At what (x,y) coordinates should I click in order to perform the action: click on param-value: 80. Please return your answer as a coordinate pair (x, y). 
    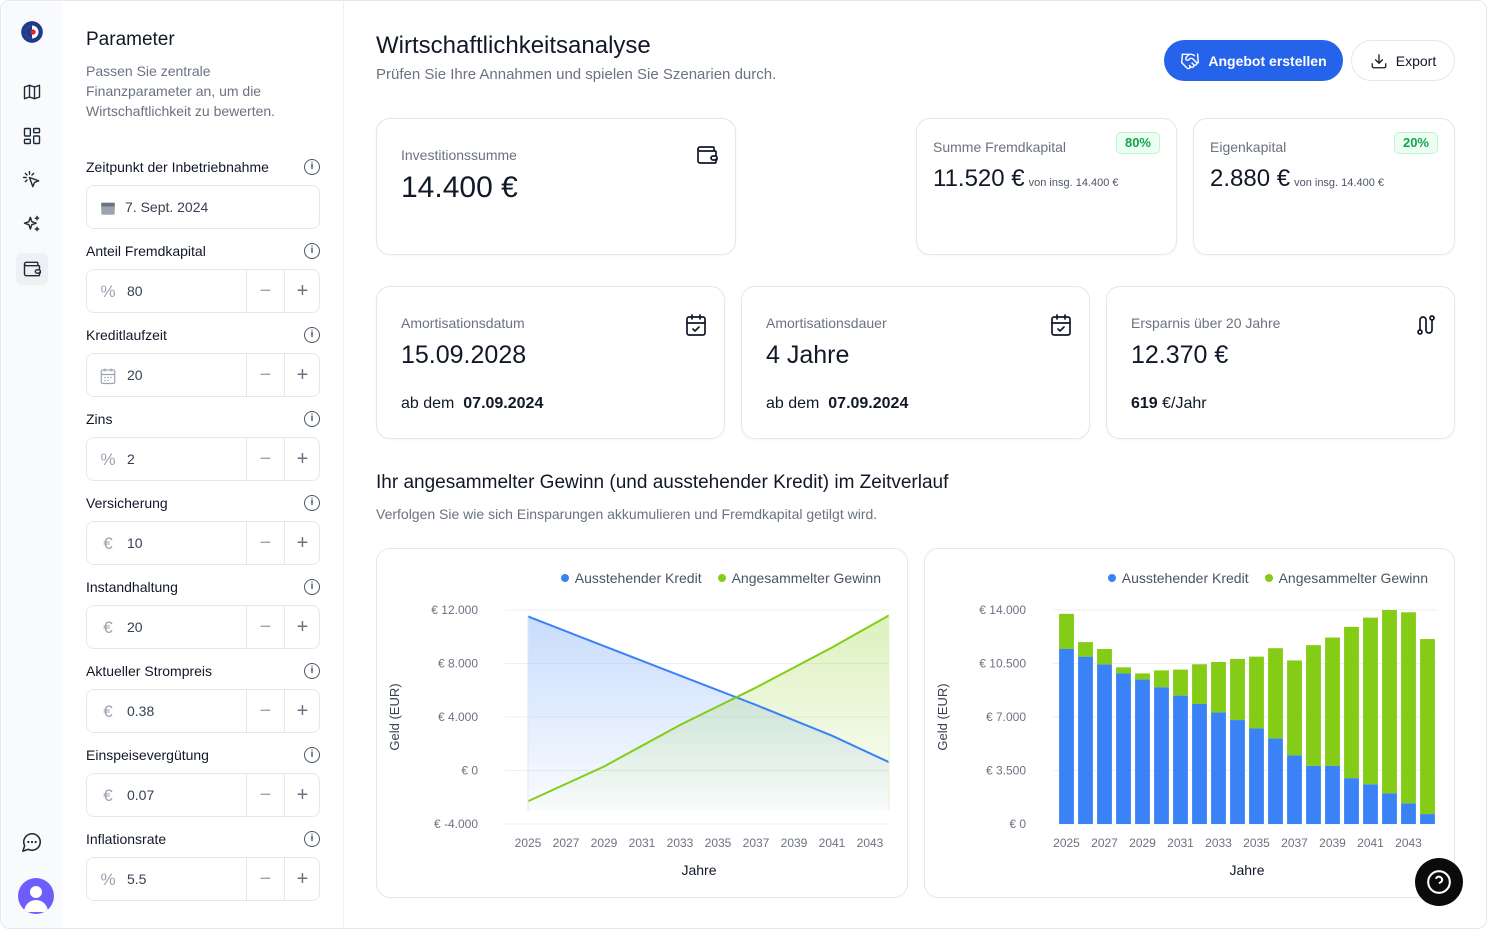
    Looking at the image, I should click on (135, 291).